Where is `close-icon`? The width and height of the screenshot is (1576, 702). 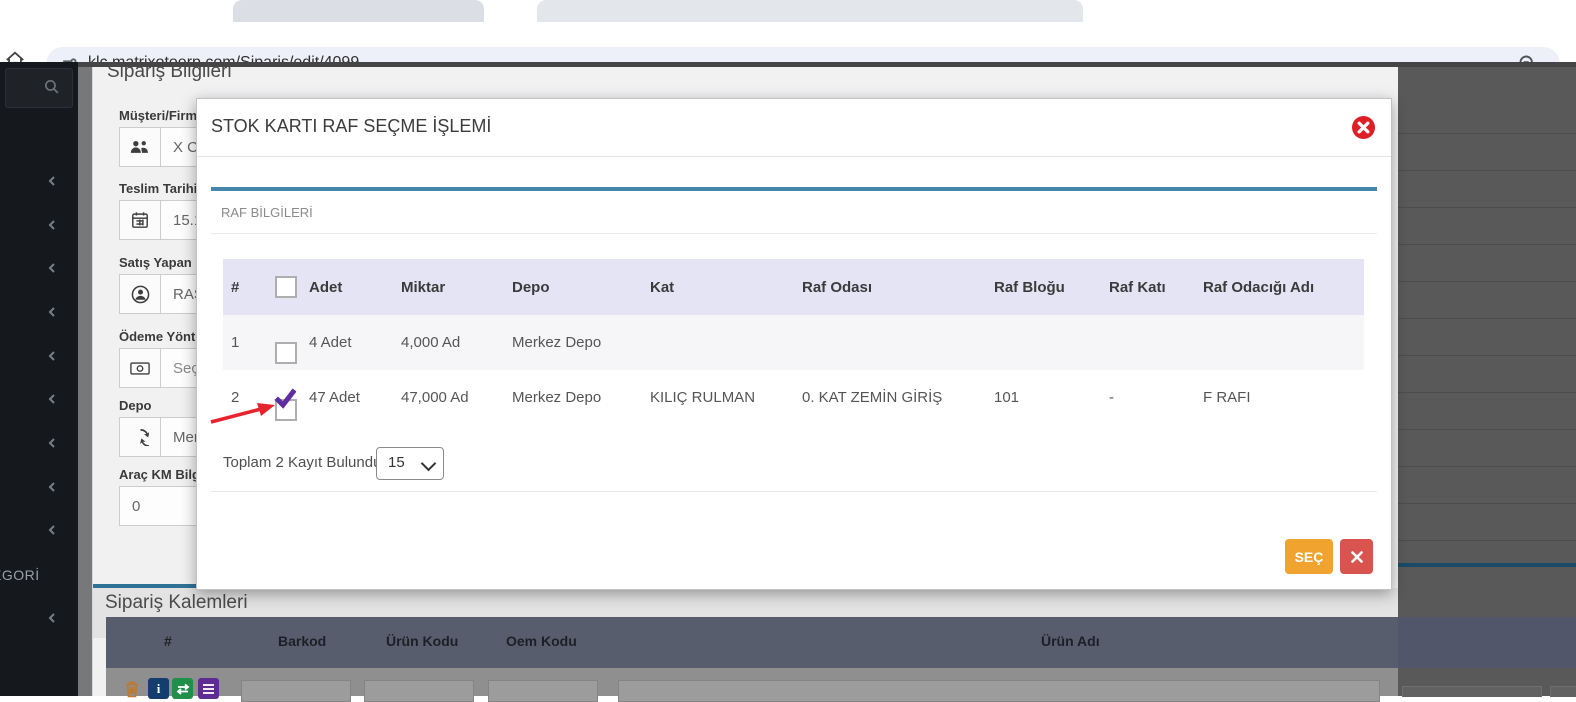
close-icon is located at coordinates (1363, 127).